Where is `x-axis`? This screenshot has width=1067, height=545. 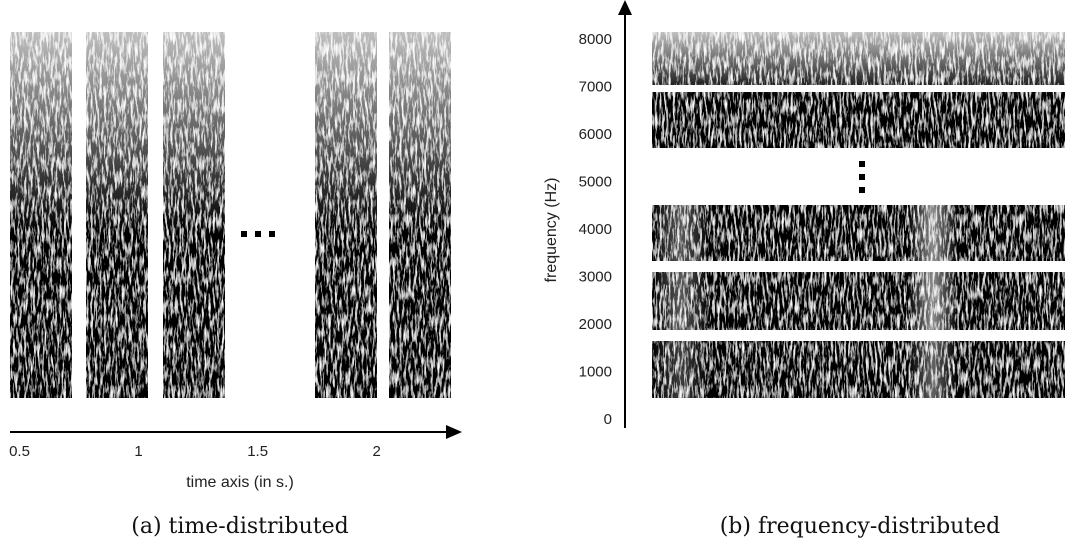 x-axis is located at coordinates (236, 432).